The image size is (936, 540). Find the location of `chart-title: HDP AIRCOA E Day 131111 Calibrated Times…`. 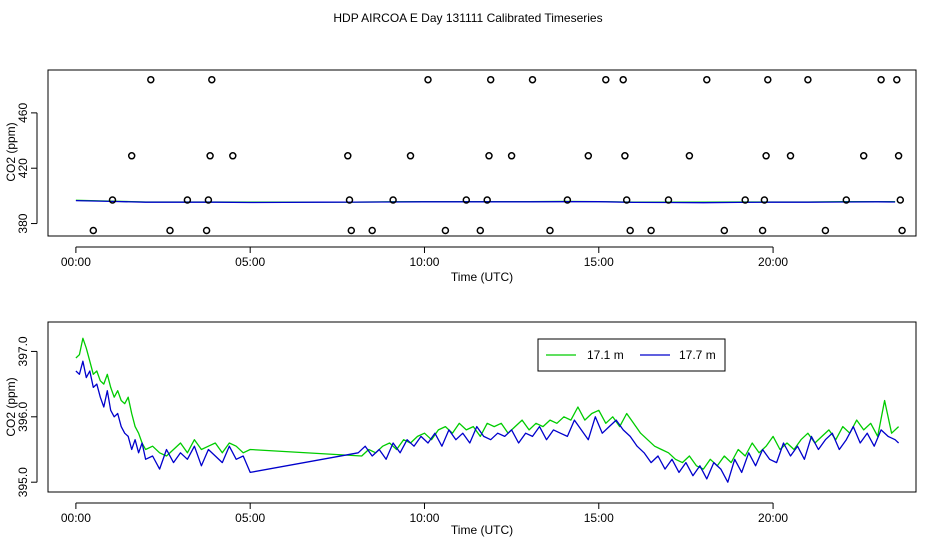

chart-title: HDP AIRCOA E Day 131111 Calibrated Times… is located at coordinates (467, 18).